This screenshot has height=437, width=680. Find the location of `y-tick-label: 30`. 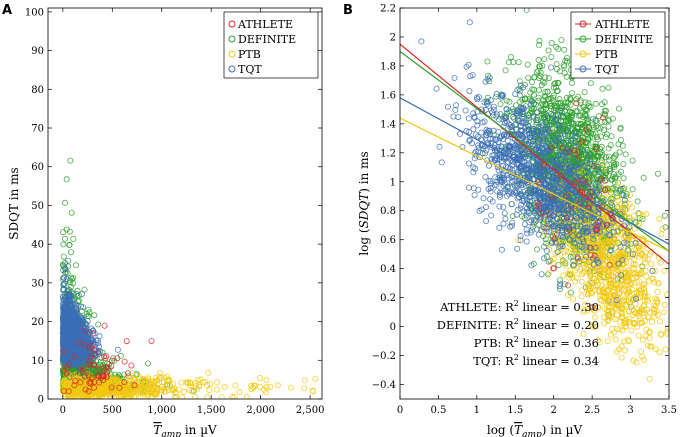

y-tick-label: 30 is located at coordinates (37, 283).